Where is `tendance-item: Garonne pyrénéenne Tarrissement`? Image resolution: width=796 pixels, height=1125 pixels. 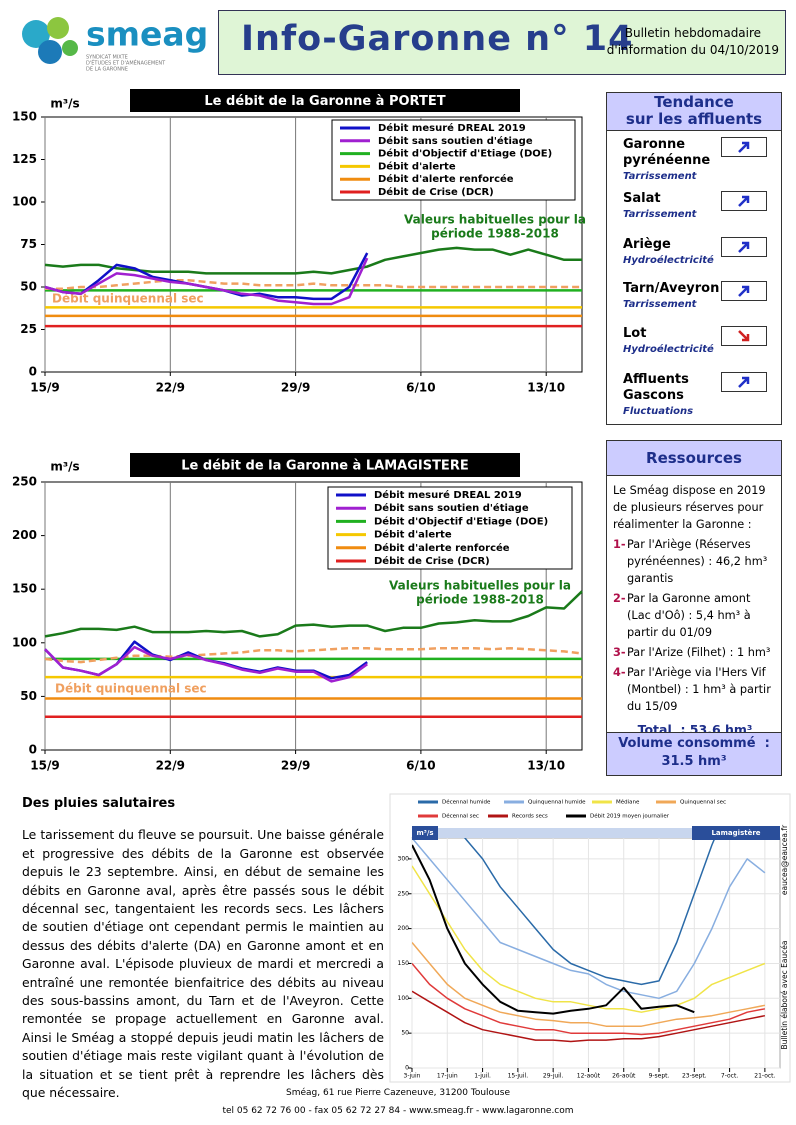 tendance-item: Garonne pyrénéenne Tarrissement is located at coordinates (698, 159).